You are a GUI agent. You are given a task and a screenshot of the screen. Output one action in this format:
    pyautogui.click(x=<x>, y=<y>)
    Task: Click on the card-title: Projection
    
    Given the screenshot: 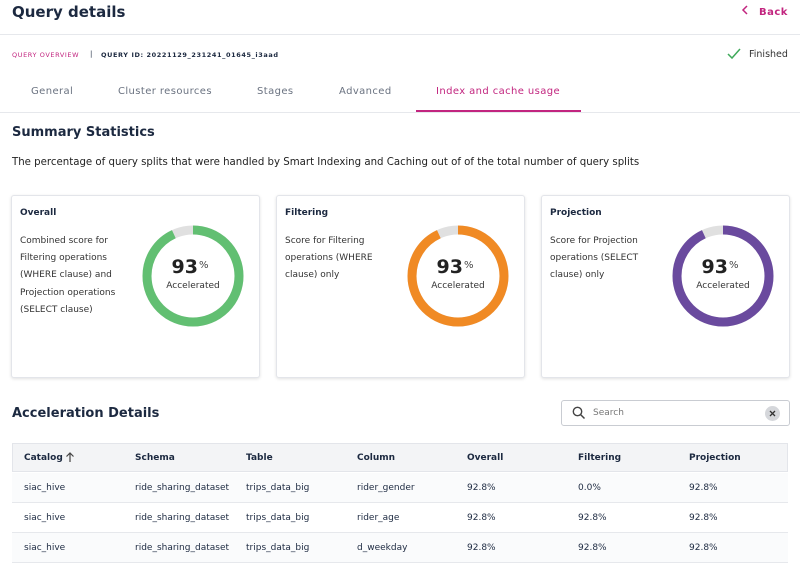 What is the action you would take?
    pyautogui.click(x=576, y=213)
    